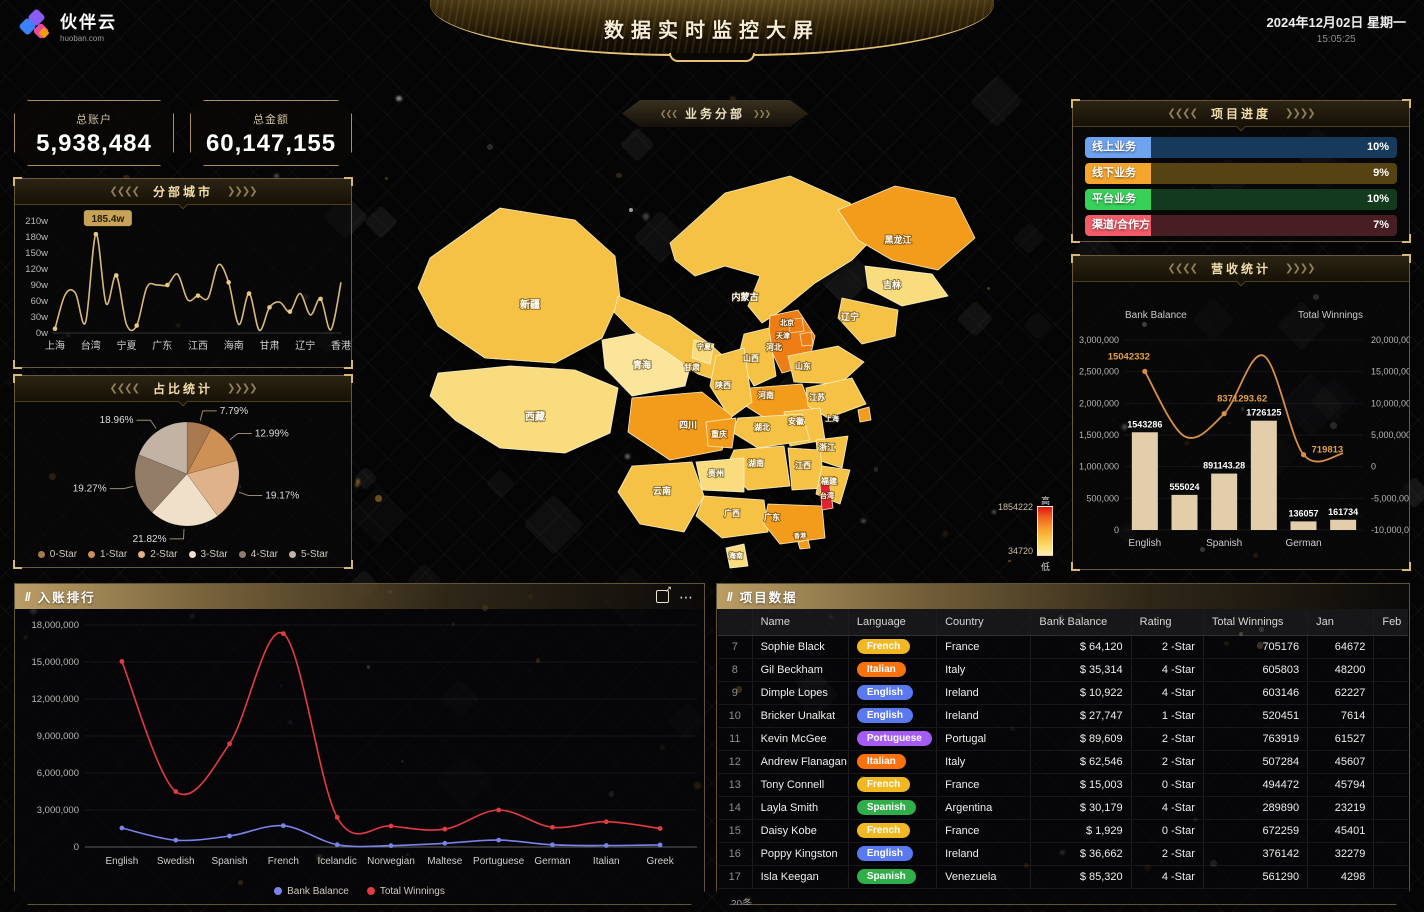  What do you see at coordinates (311, 891) in the screenshot?
I see `legend-item: Bank Balance` at bounding box center [311, 891].